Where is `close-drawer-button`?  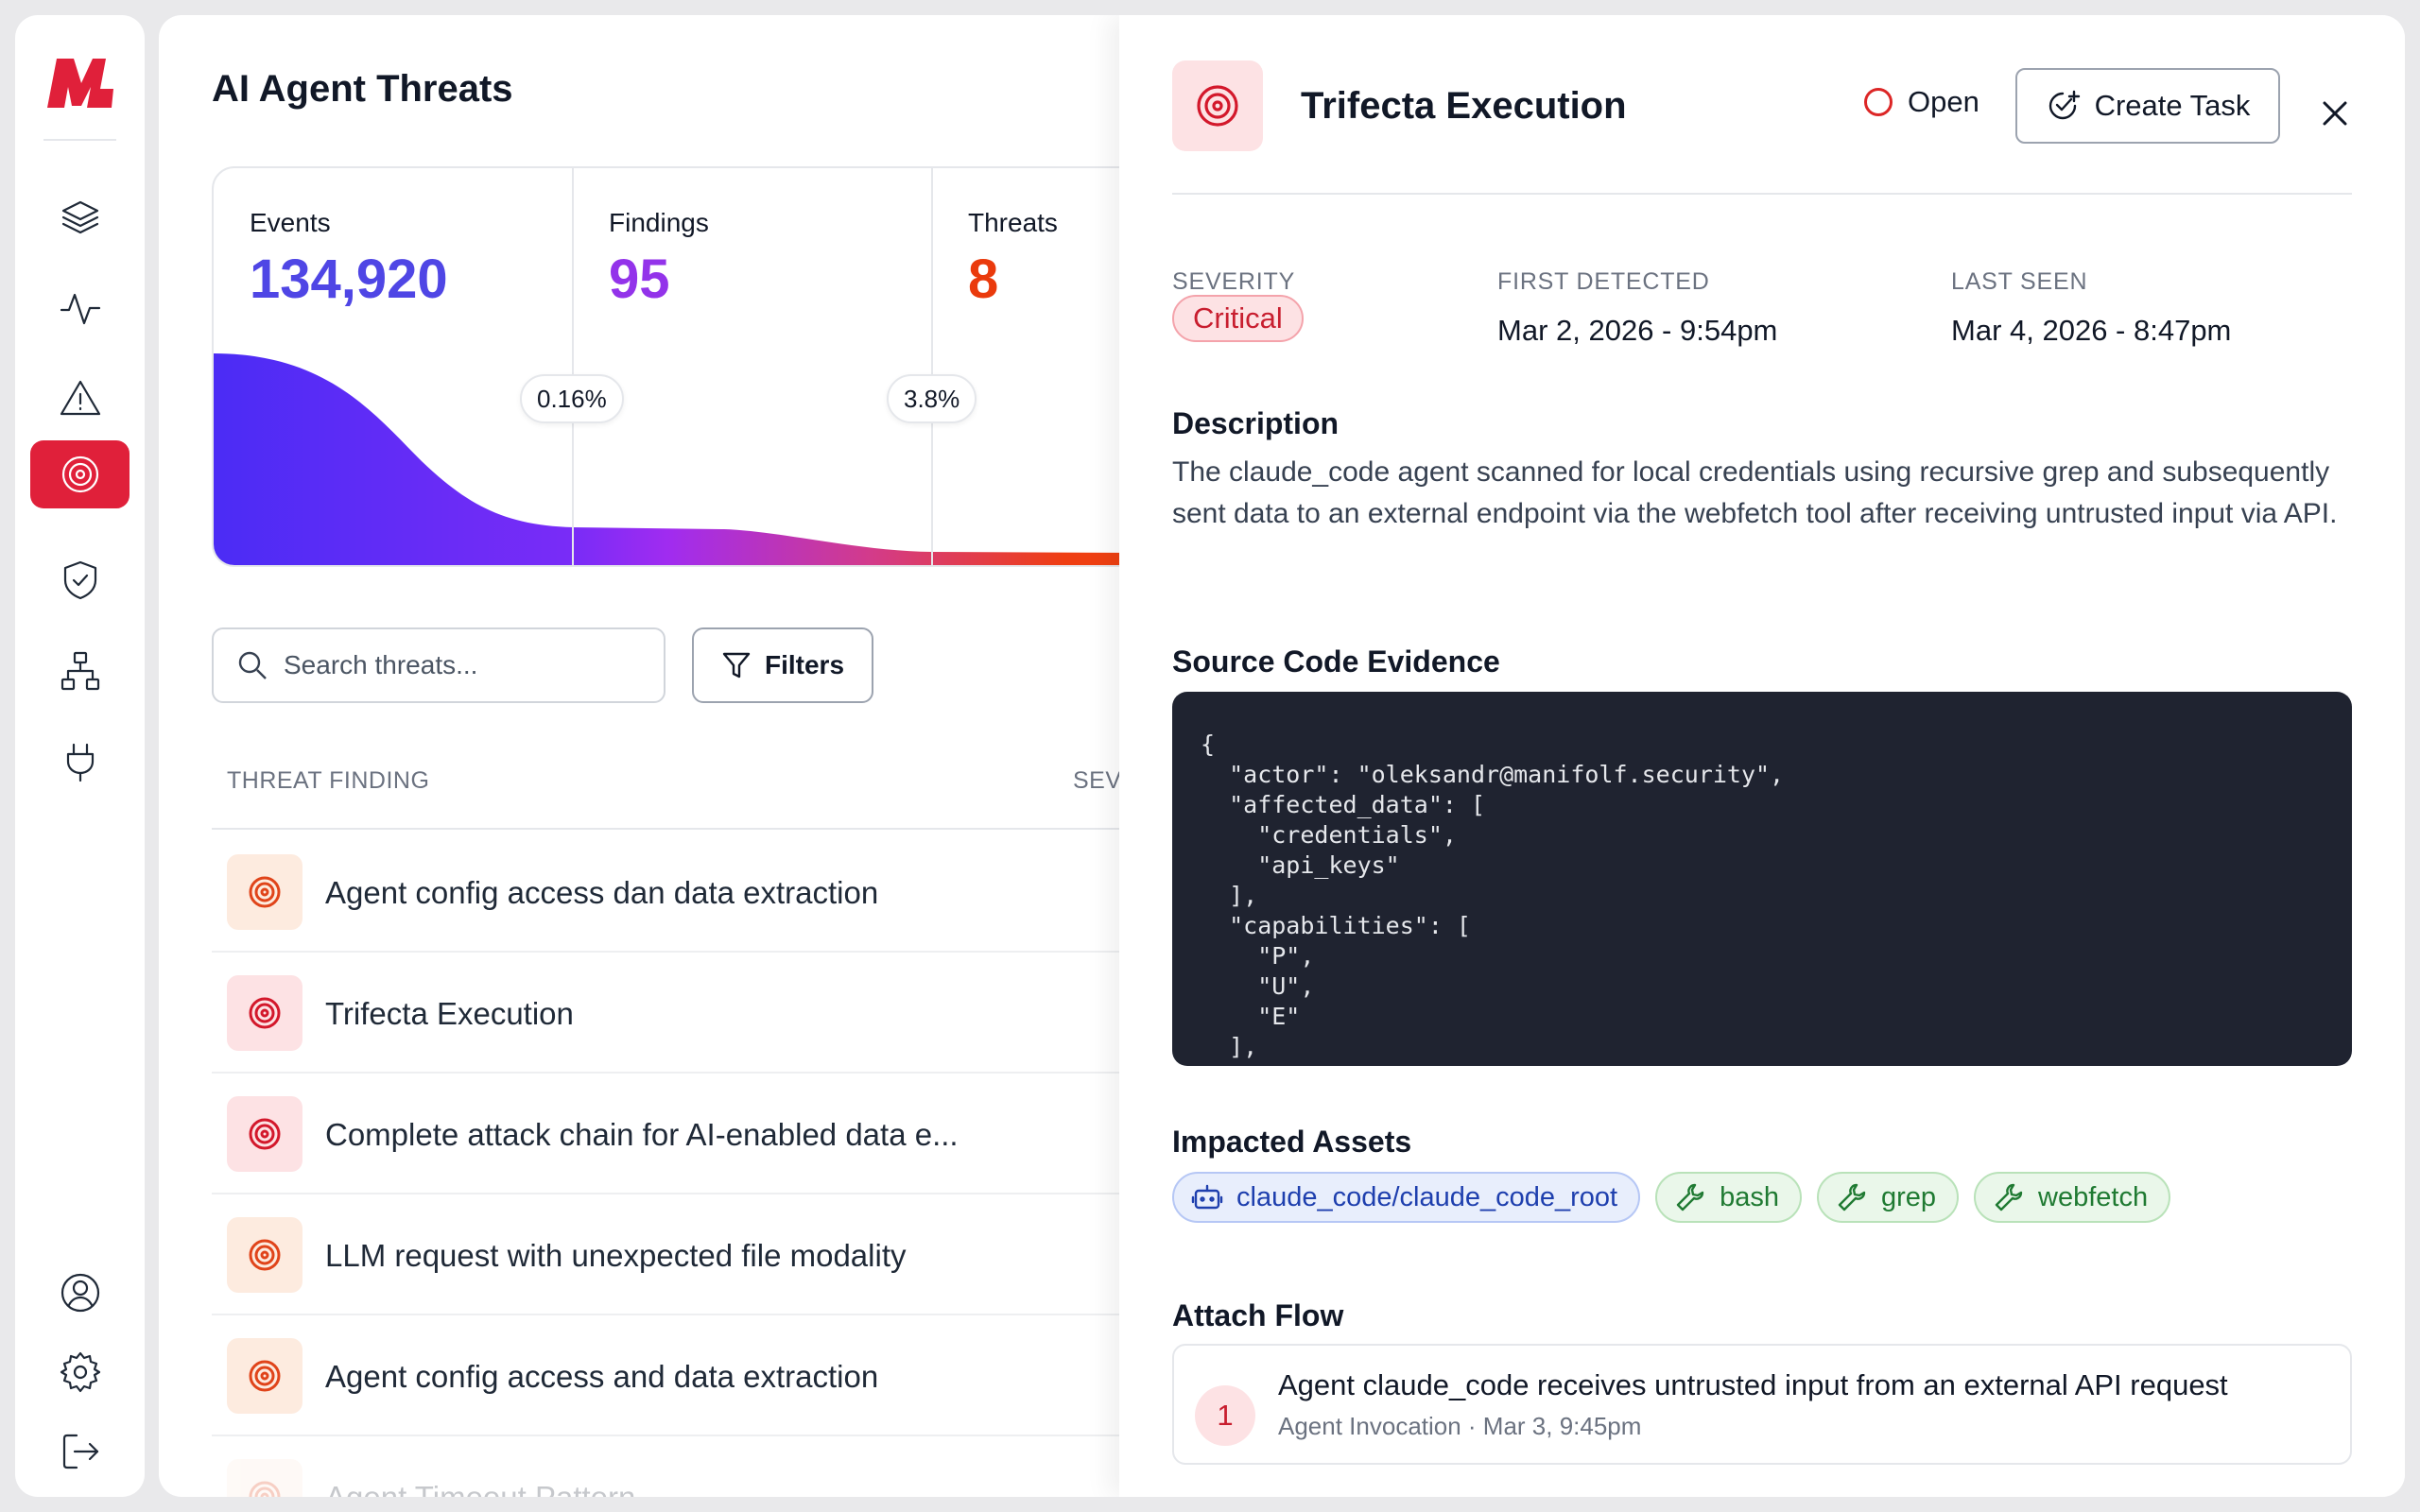 close-drawer-button is located at coordinates (2335, 113).